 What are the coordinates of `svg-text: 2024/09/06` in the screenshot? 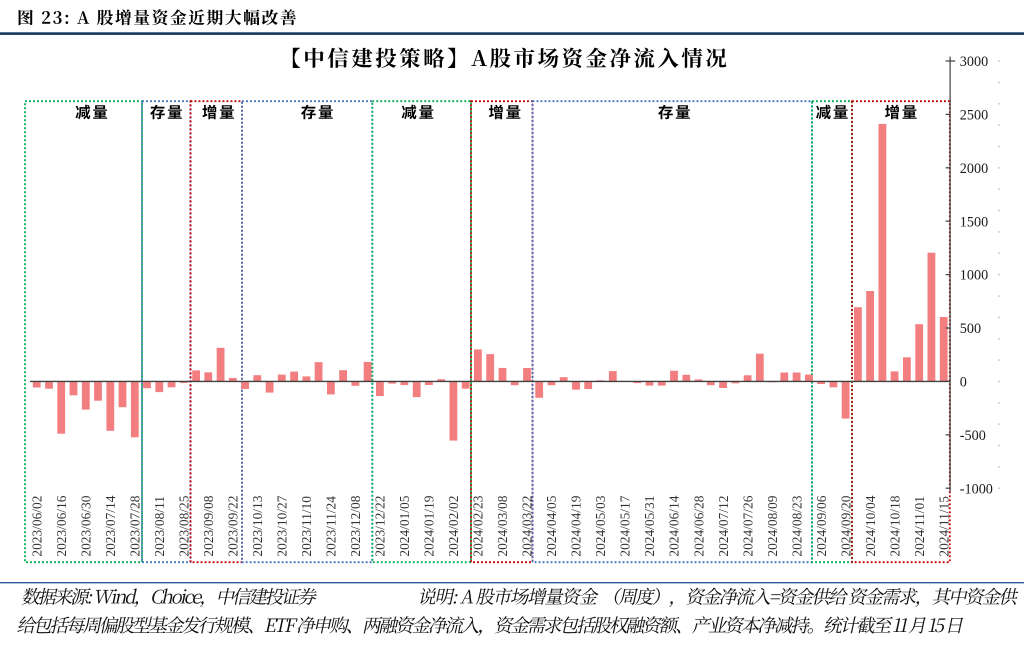 It's located at (821, 525).